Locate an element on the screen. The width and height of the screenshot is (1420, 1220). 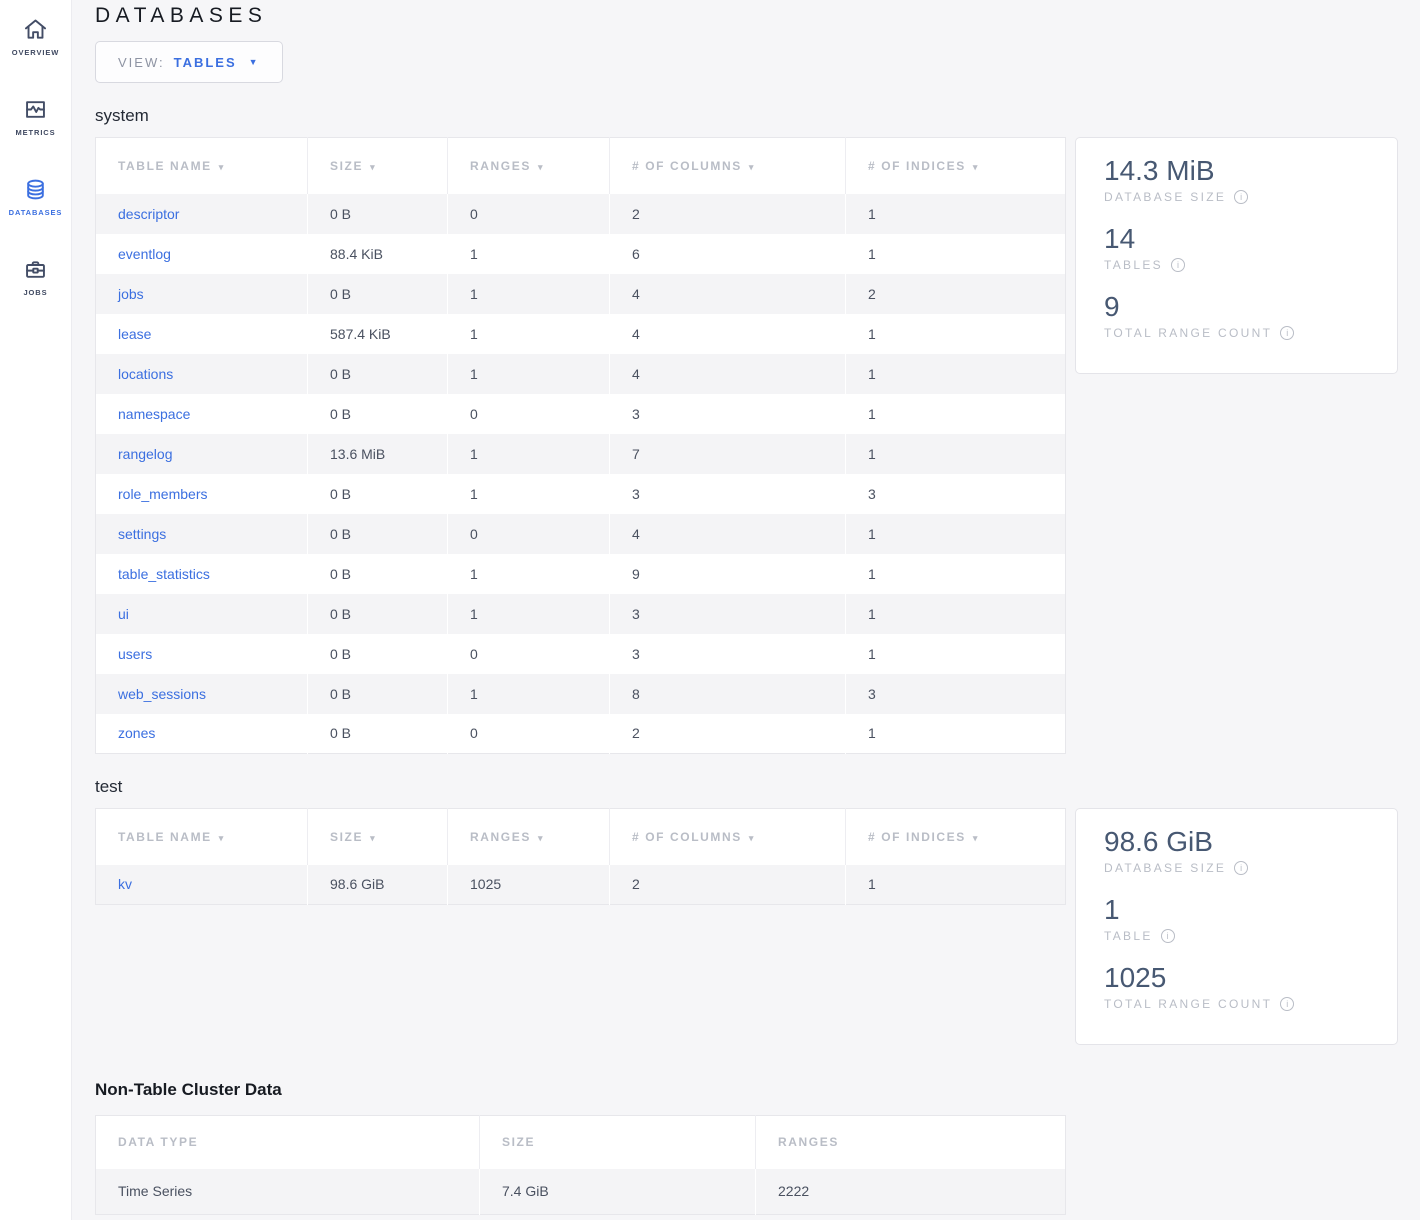
table-name-link: role_members is located at coordinates (163, 493).